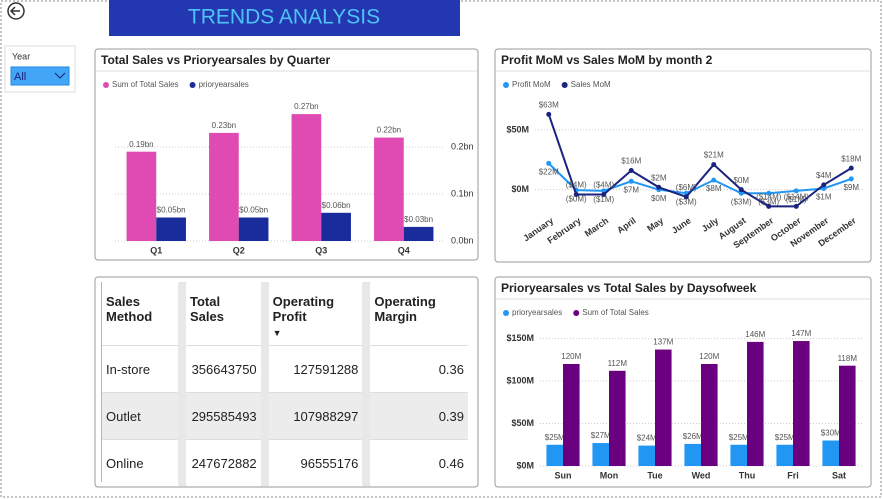 The width and height of the screenshot is (883, 499). Describe the element at coordinates (793, 475) in the screenshot. I see `x-tick-label: Fri` at that location.